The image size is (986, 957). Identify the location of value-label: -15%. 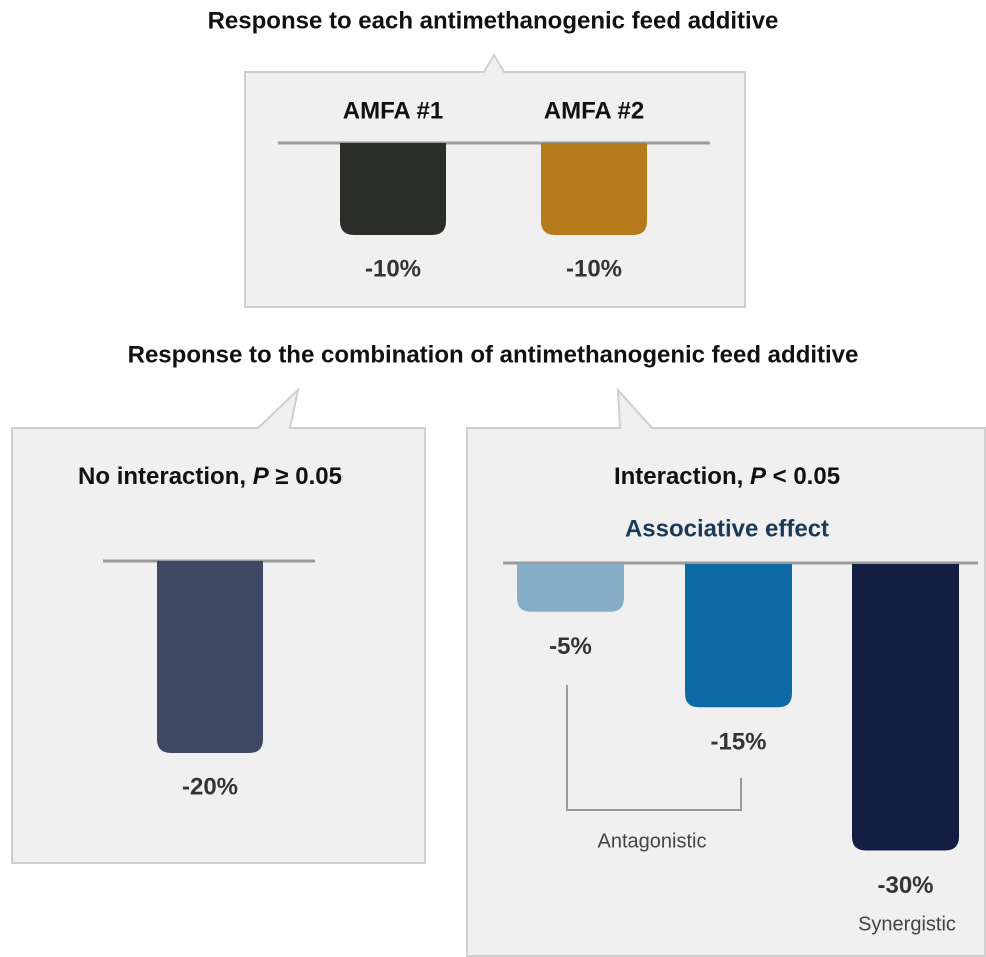
(738, 742).